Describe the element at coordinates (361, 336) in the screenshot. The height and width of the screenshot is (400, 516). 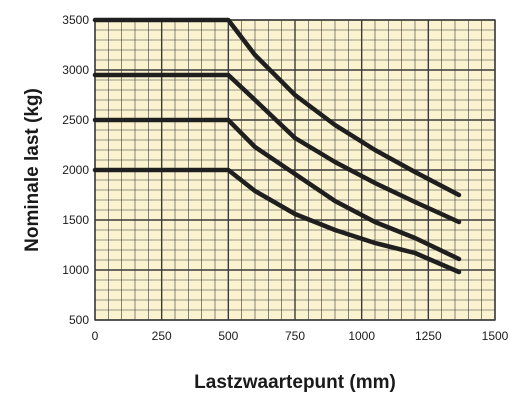
I see `x-tick-label: 1000` at that location.